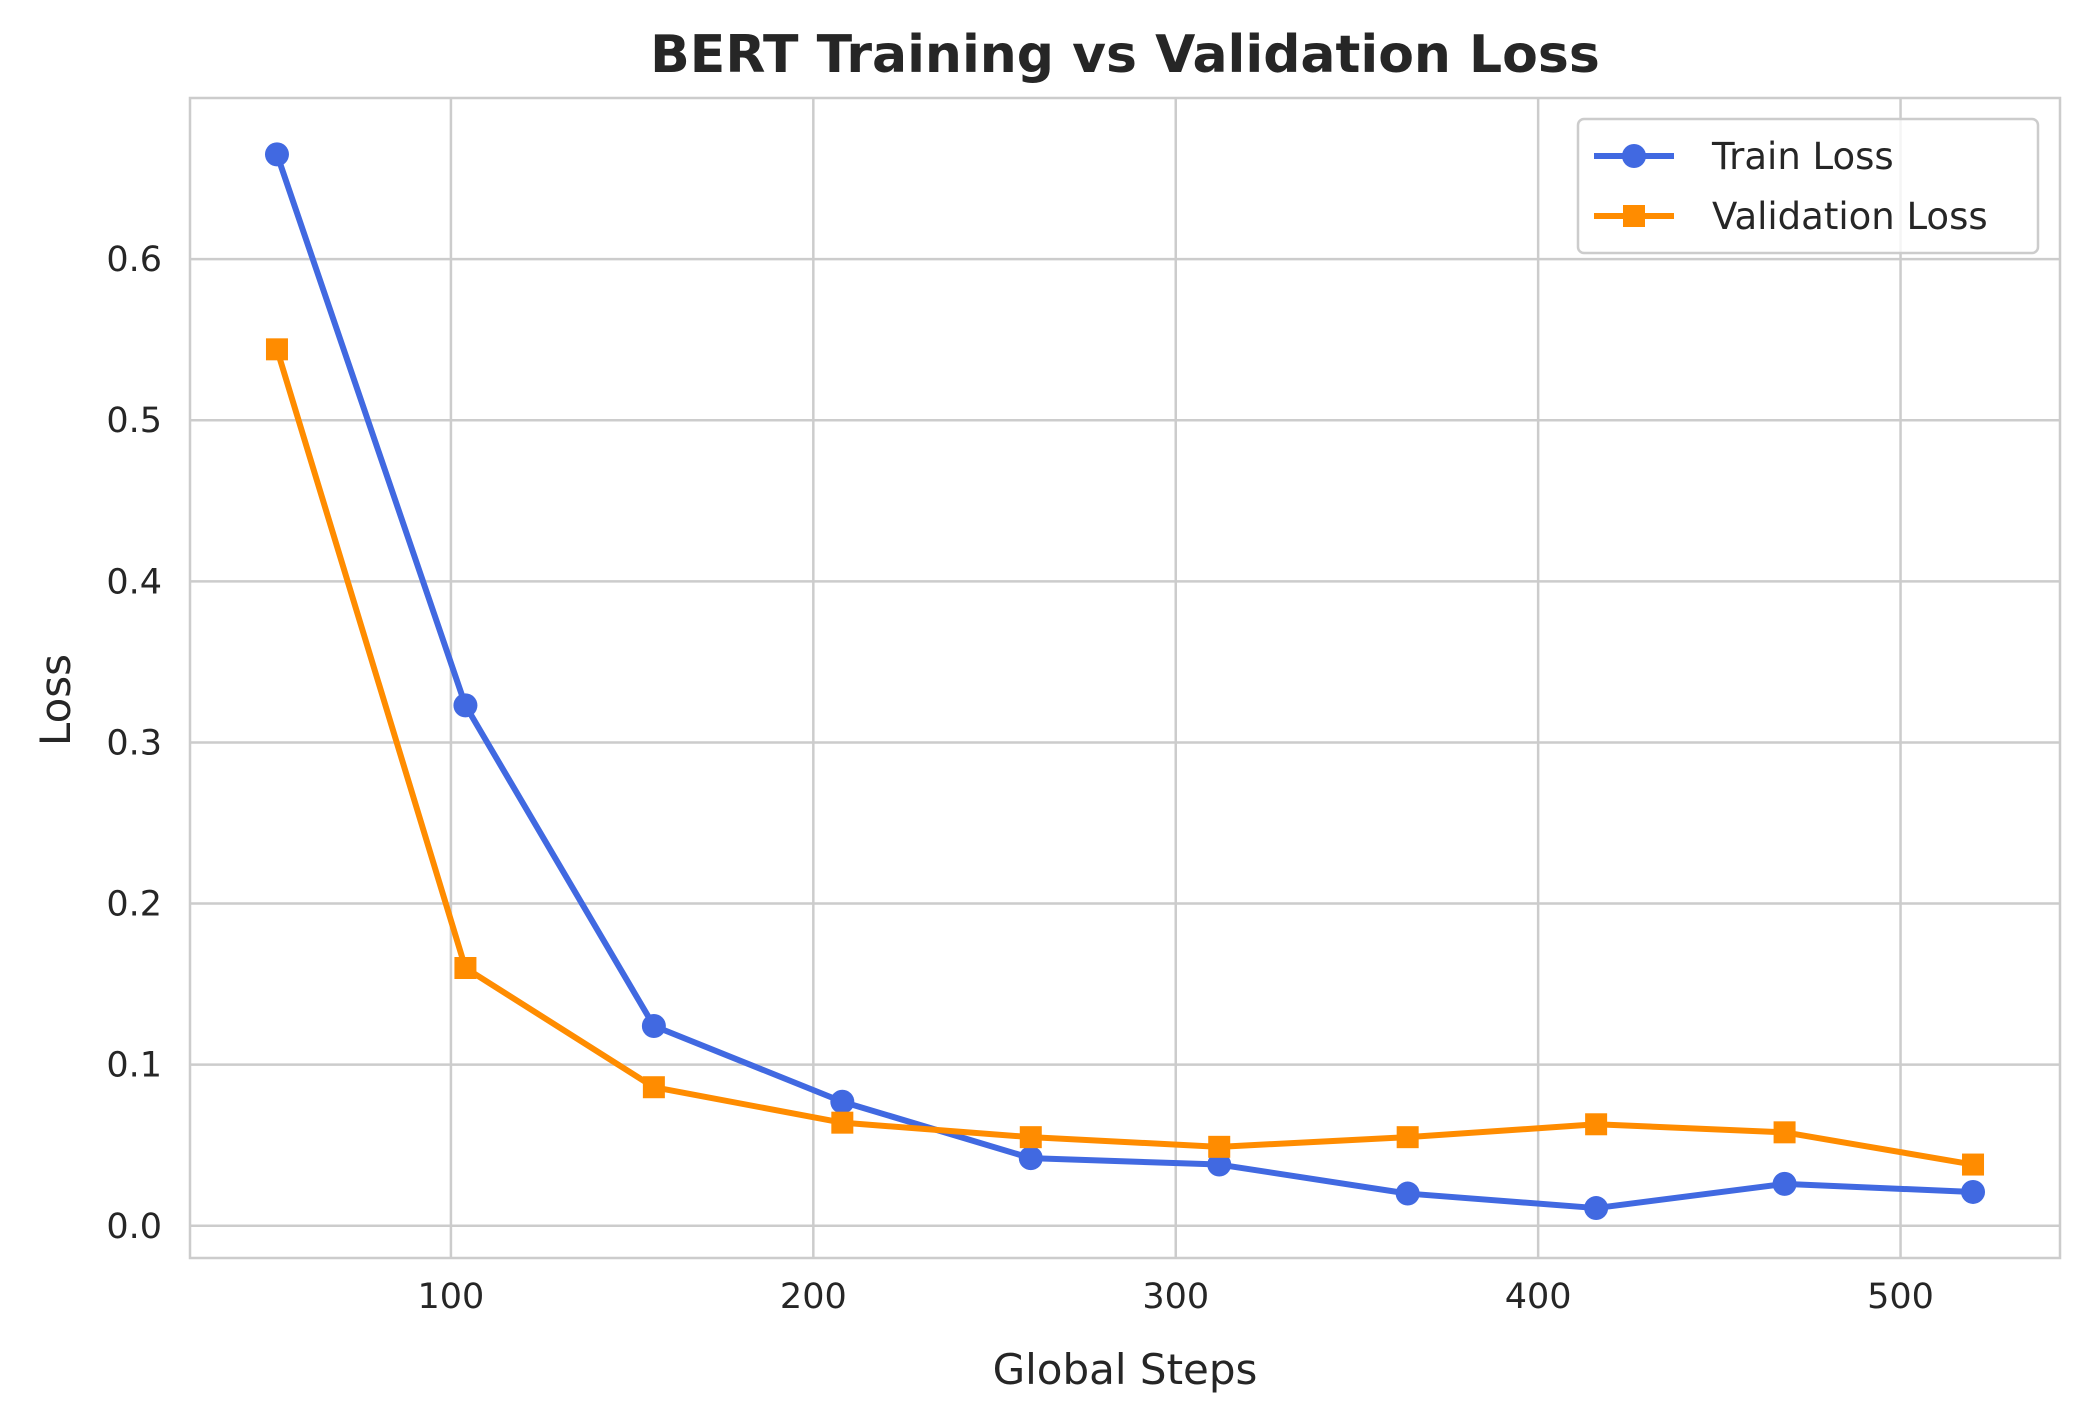 Image resolution: width=2080 pixels, height=1418 pixels. Describe the element at coordinates (134, 743) in the screenshot. I see `y-tick-label: 0.3` at that location.